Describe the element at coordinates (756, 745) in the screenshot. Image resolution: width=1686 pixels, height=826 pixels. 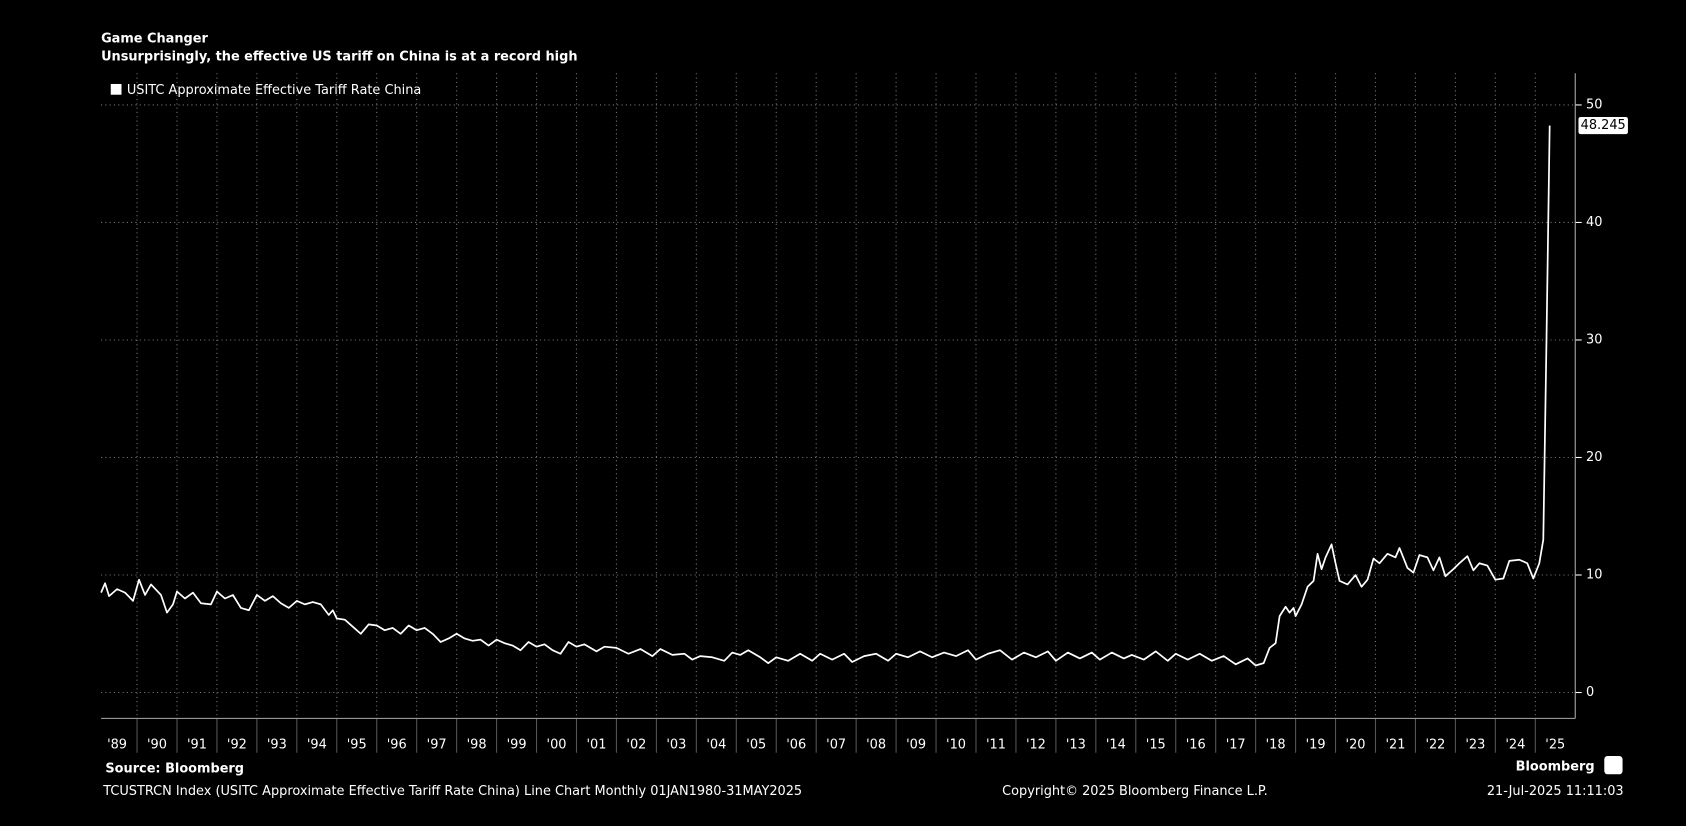
I see `x-tick-label: '05` at that location.